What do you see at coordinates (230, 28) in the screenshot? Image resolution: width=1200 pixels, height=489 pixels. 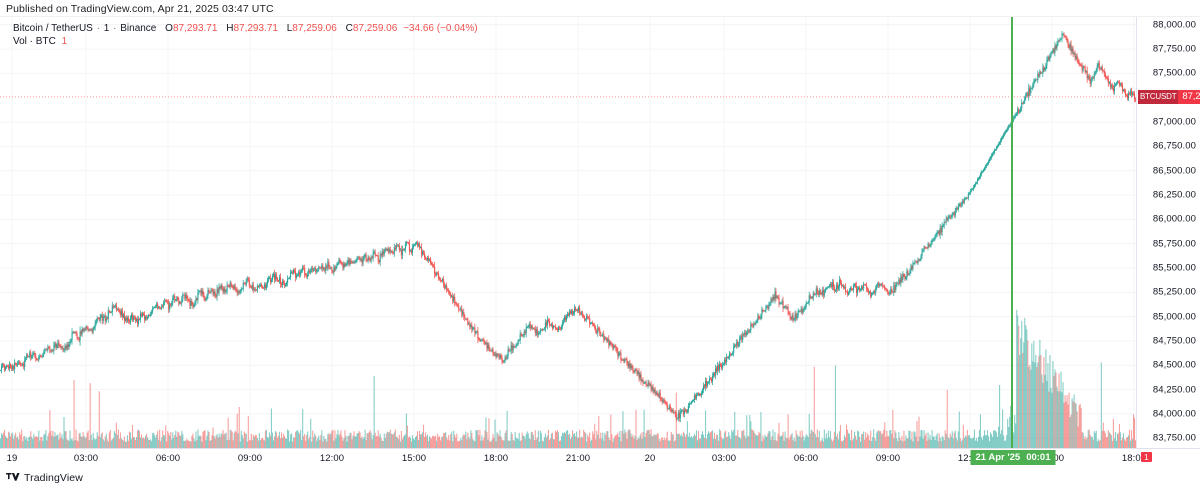 I see `legend-high-key: H` at bounding box center [230, 28].